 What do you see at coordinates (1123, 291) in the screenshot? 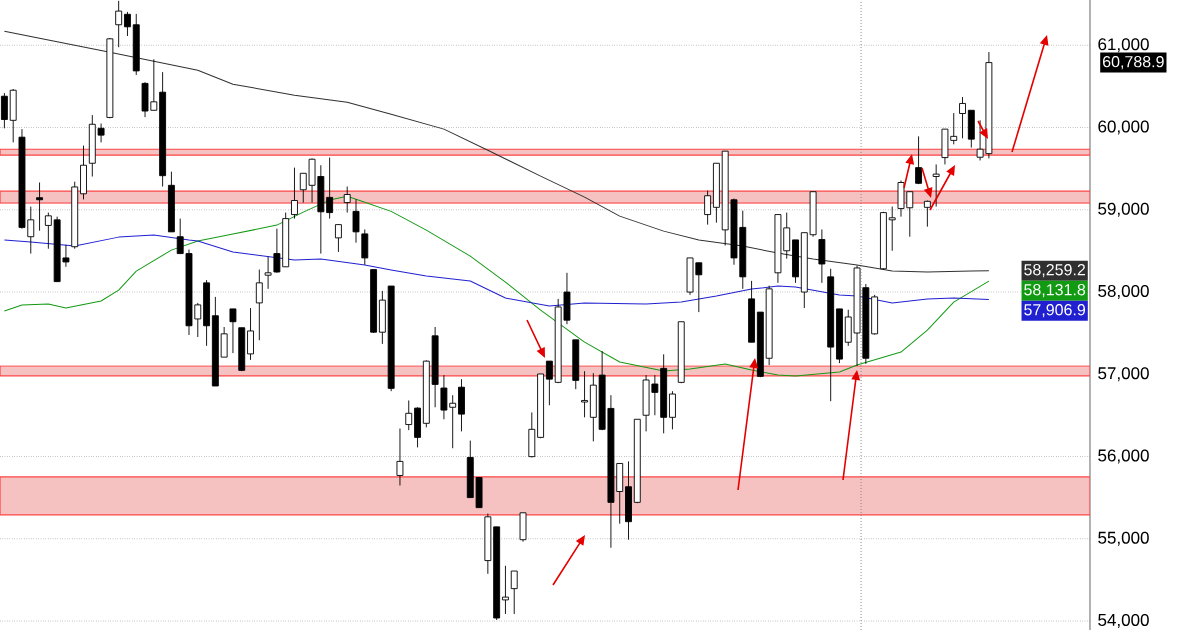
I see `y-tick-label: 58,000` at bounding box center [1123, 291].